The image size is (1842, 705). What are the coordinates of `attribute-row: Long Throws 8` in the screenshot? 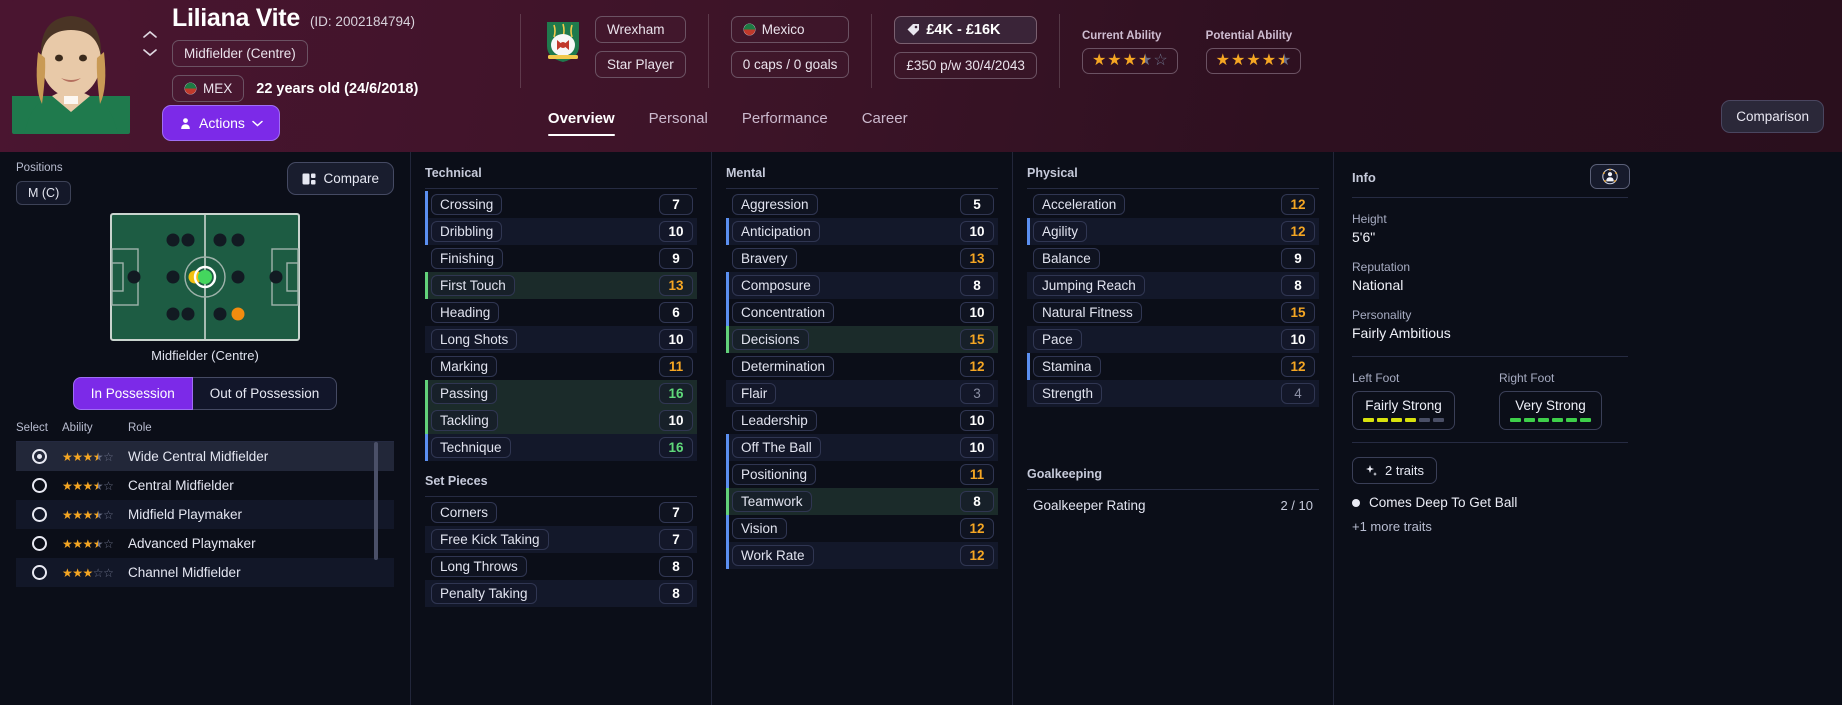 It's located at (561, 566).